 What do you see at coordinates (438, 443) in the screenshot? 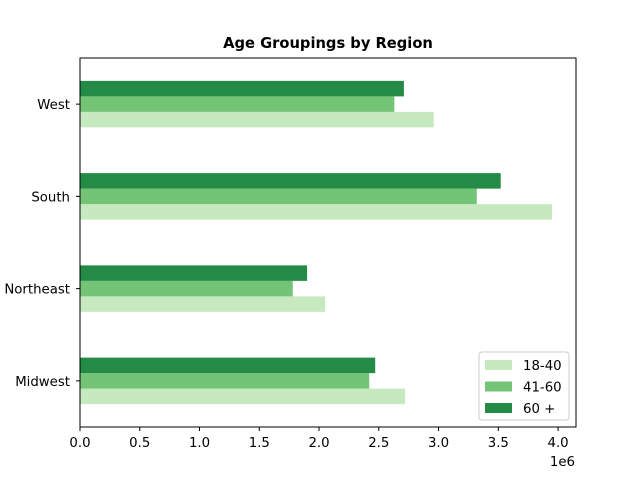
I see `x-tick-label: 3.0` at bounding box center [438, 443].